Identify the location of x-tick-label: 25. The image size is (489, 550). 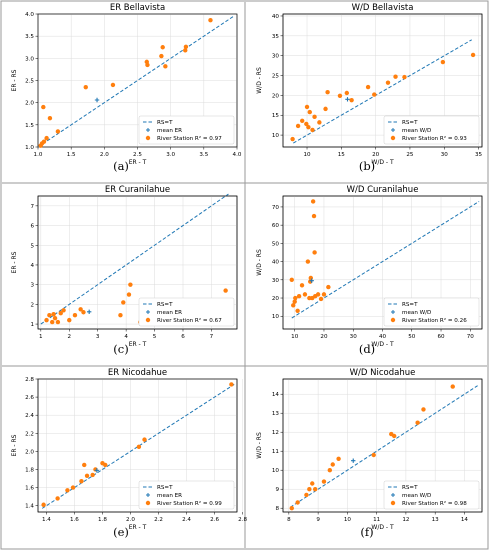
(410, 155).